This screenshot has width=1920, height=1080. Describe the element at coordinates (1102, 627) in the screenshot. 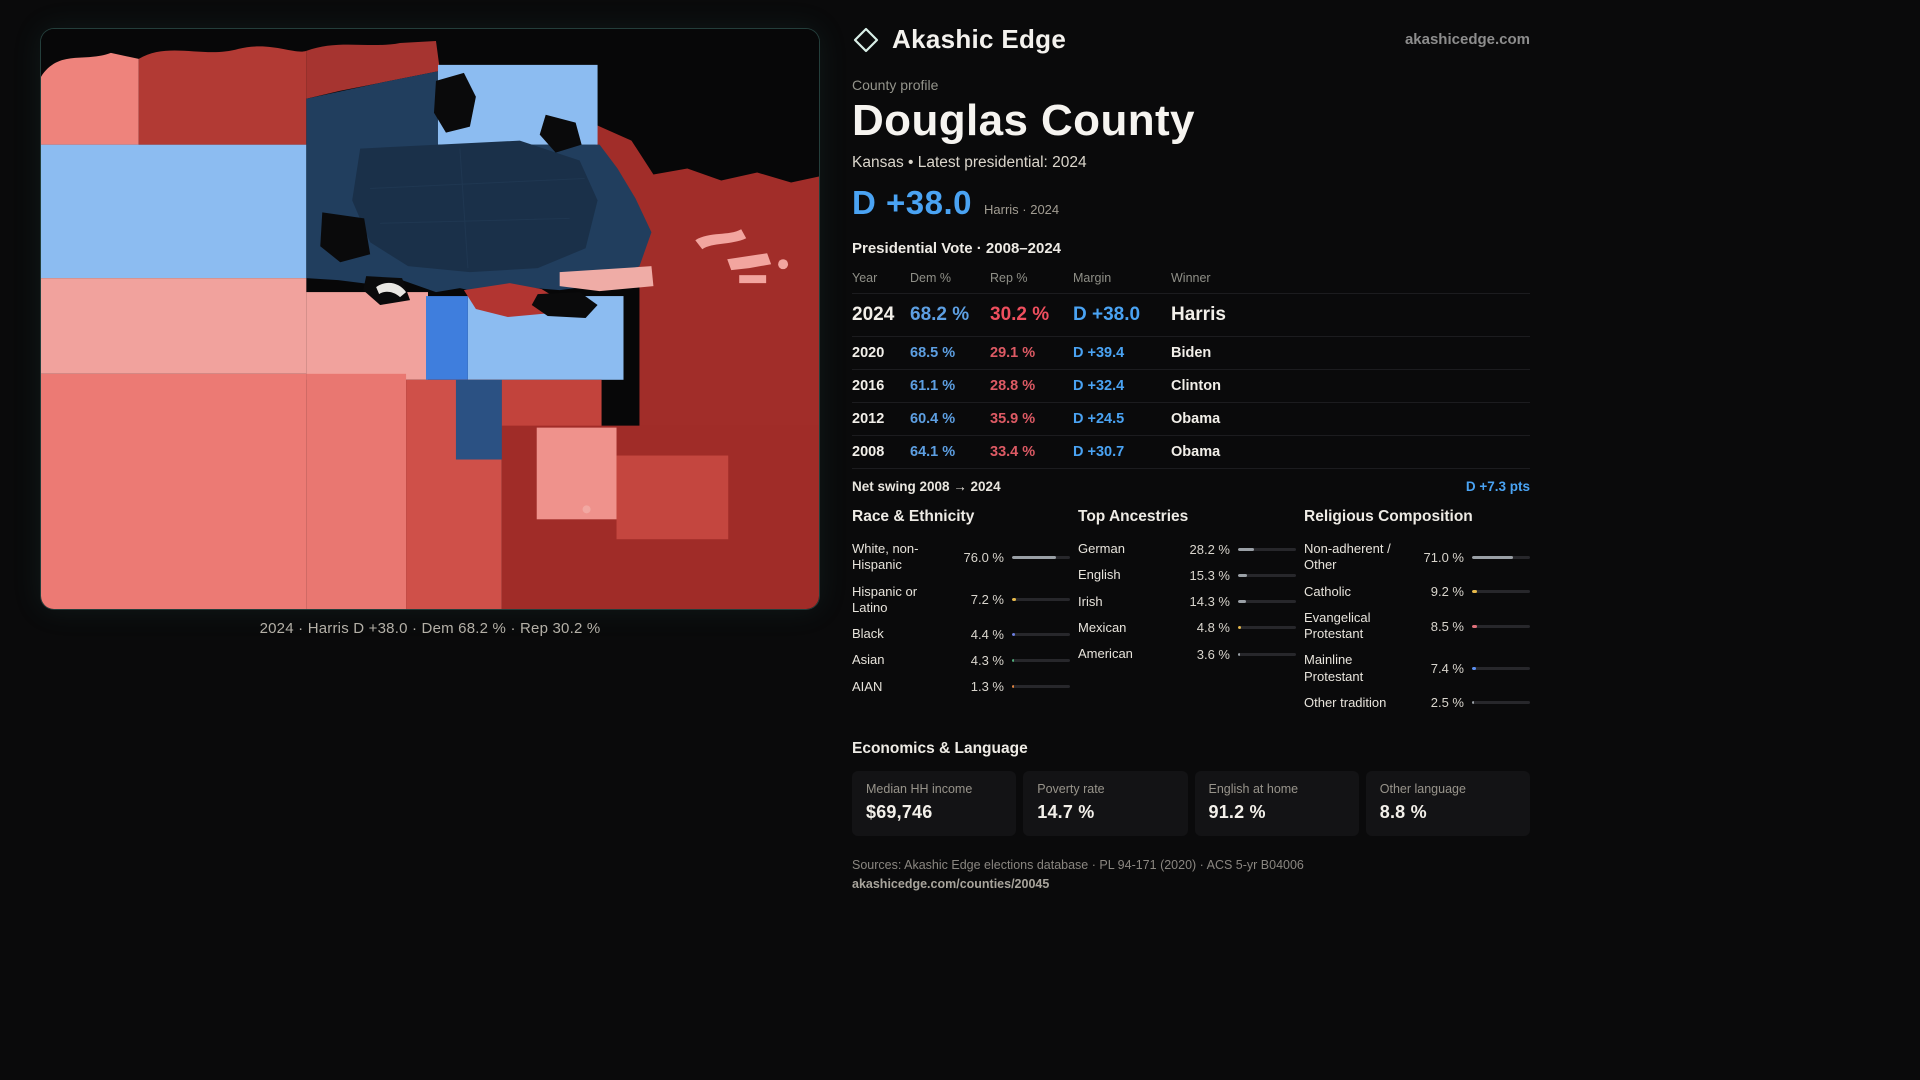

I see `demo-label: Mexican` at that location.